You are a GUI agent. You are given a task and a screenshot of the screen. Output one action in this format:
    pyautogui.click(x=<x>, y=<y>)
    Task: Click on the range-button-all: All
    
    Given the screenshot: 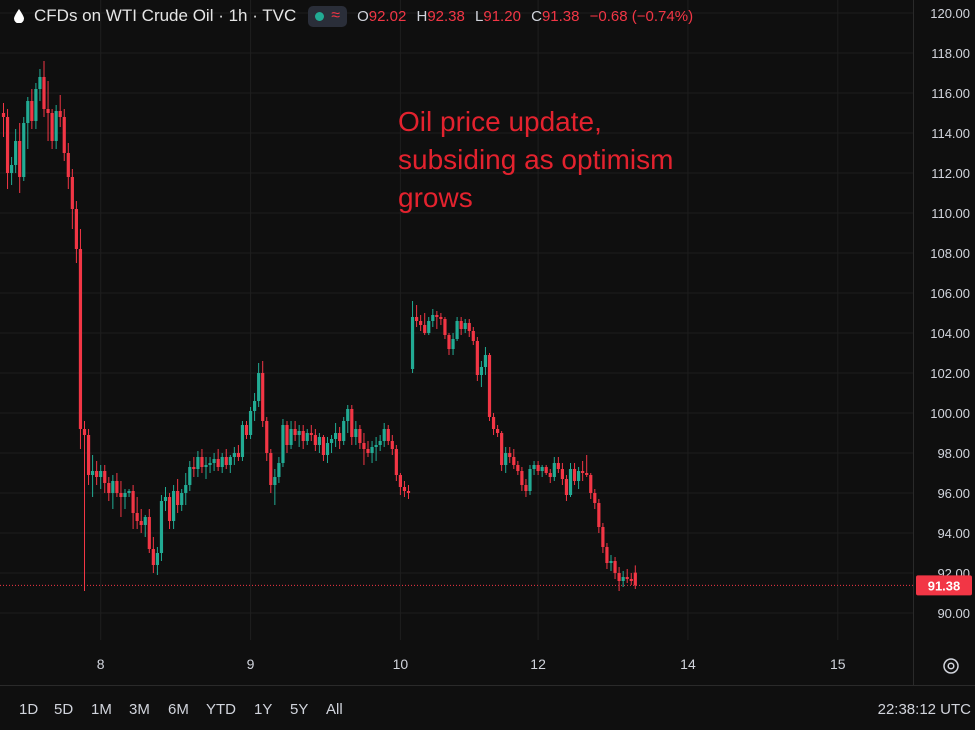 What is the action you would take?
    pyautogui.click(x=334, y=709)
    